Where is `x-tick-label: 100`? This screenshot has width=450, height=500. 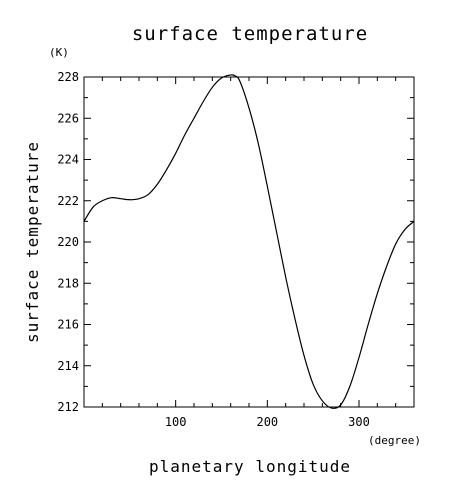 x-tick-label: 100 is located at coordinates (176, 422).